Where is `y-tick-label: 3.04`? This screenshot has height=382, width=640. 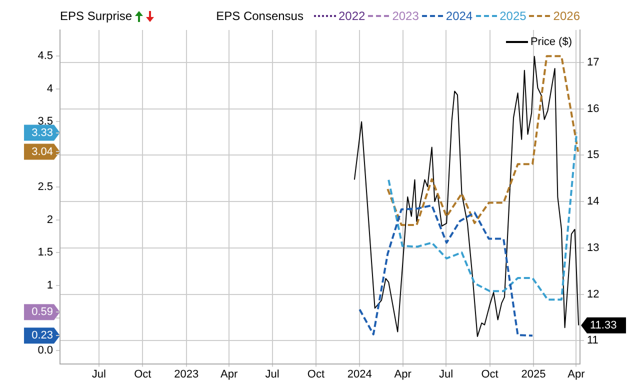
y-tick-label: 3.04 is located at coordinates (42, 152).